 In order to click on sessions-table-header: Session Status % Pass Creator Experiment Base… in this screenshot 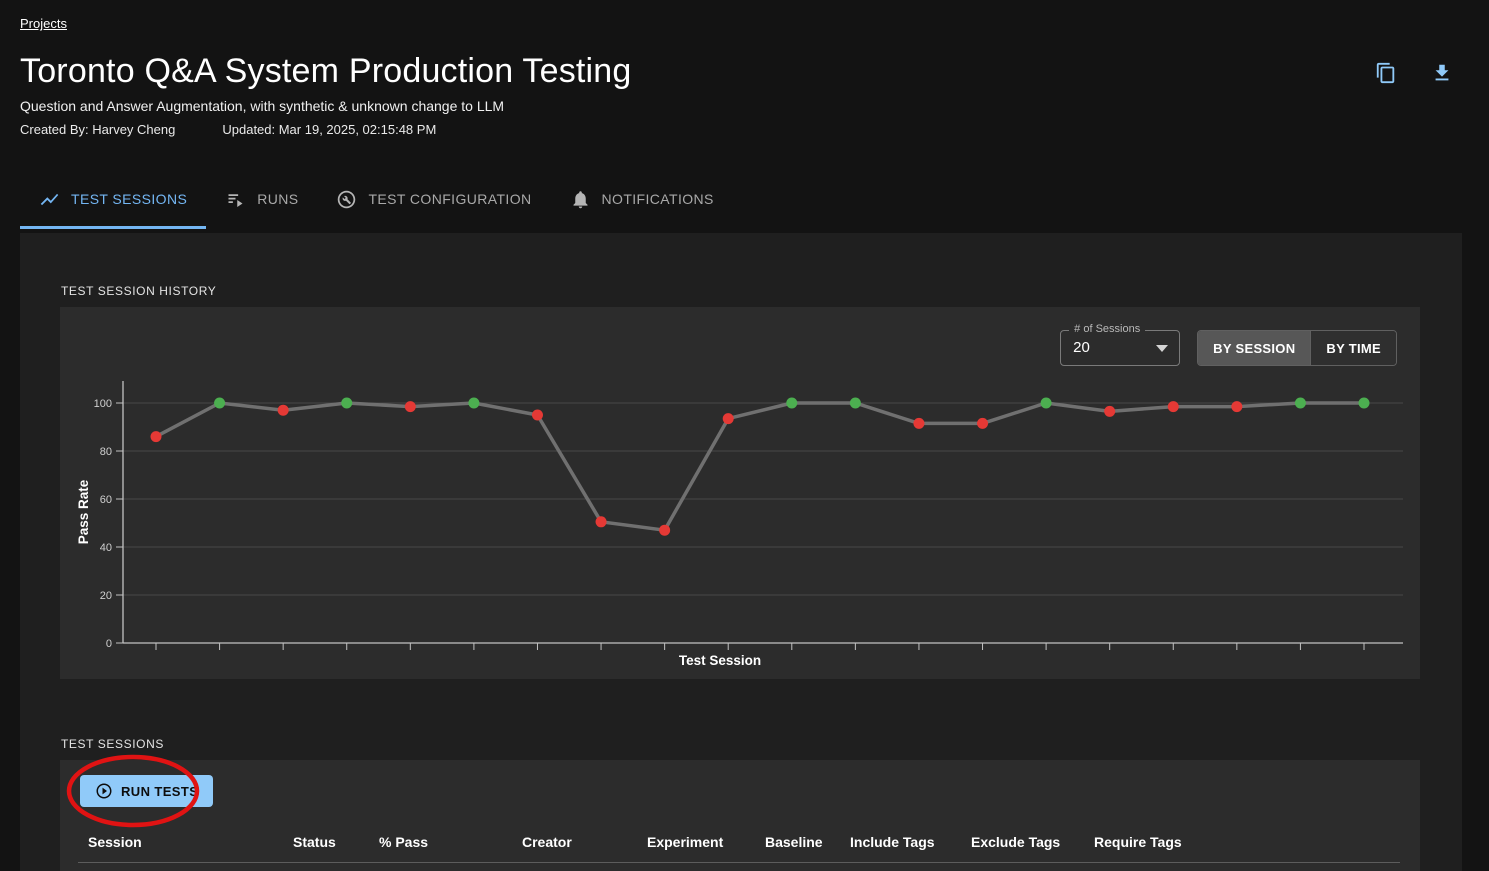, I will do `click(740, 842)`.